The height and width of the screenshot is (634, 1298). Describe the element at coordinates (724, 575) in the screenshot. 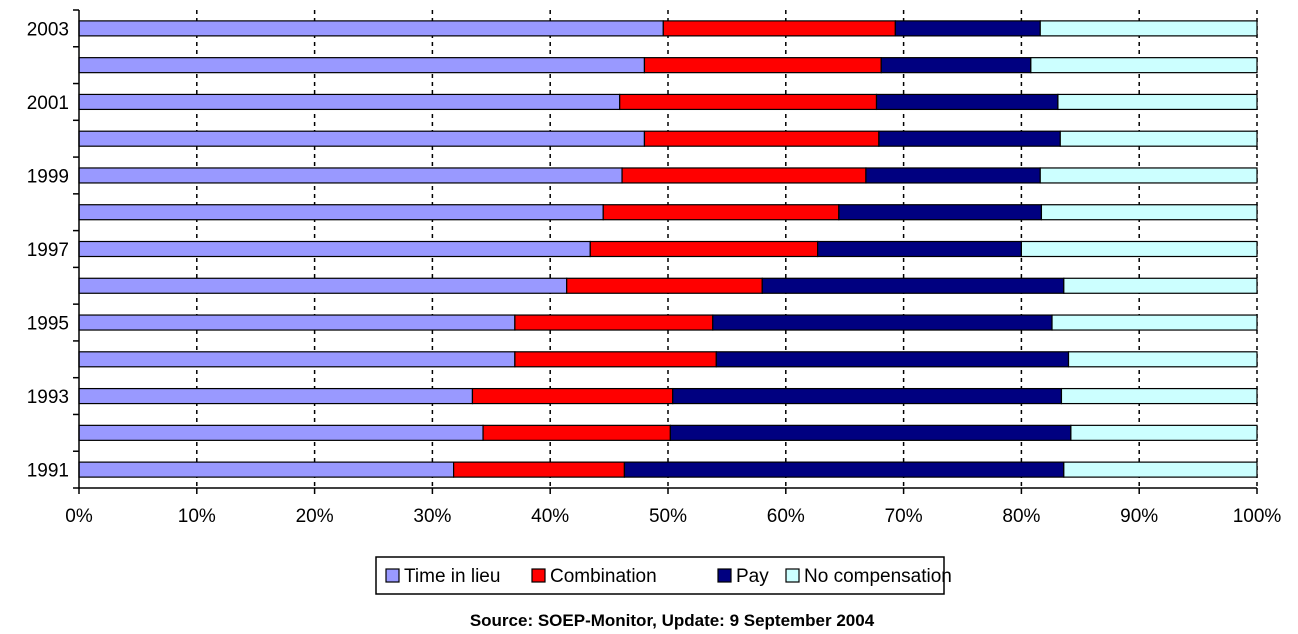

I see `legend-swatch-pay` at that location.